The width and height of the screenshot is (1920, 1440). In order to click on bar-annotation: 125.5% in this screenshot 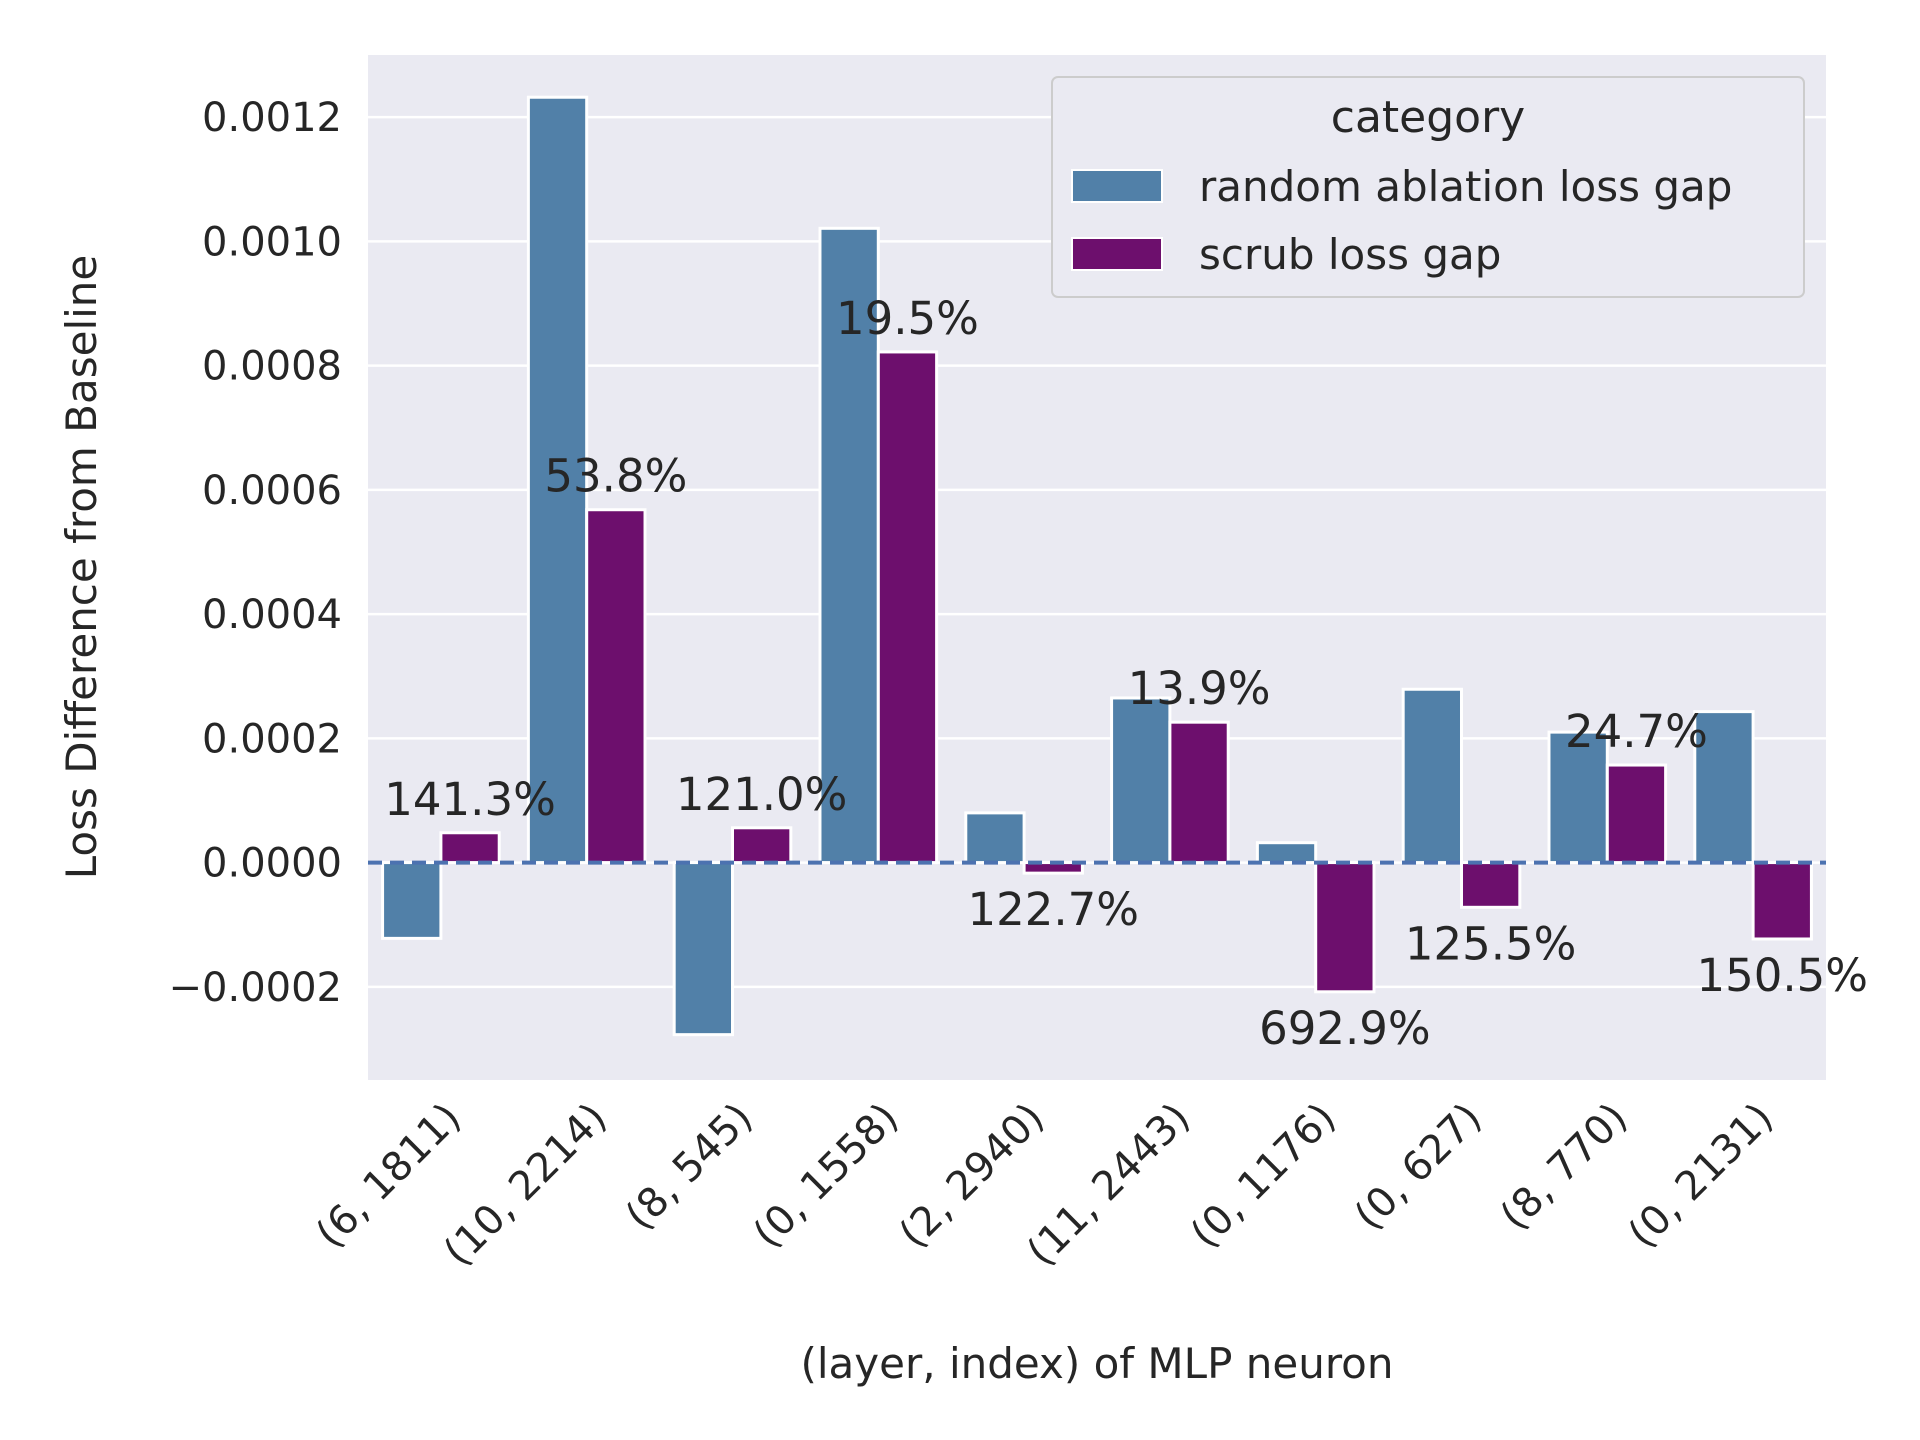, I will do `click(1491, 943)`.